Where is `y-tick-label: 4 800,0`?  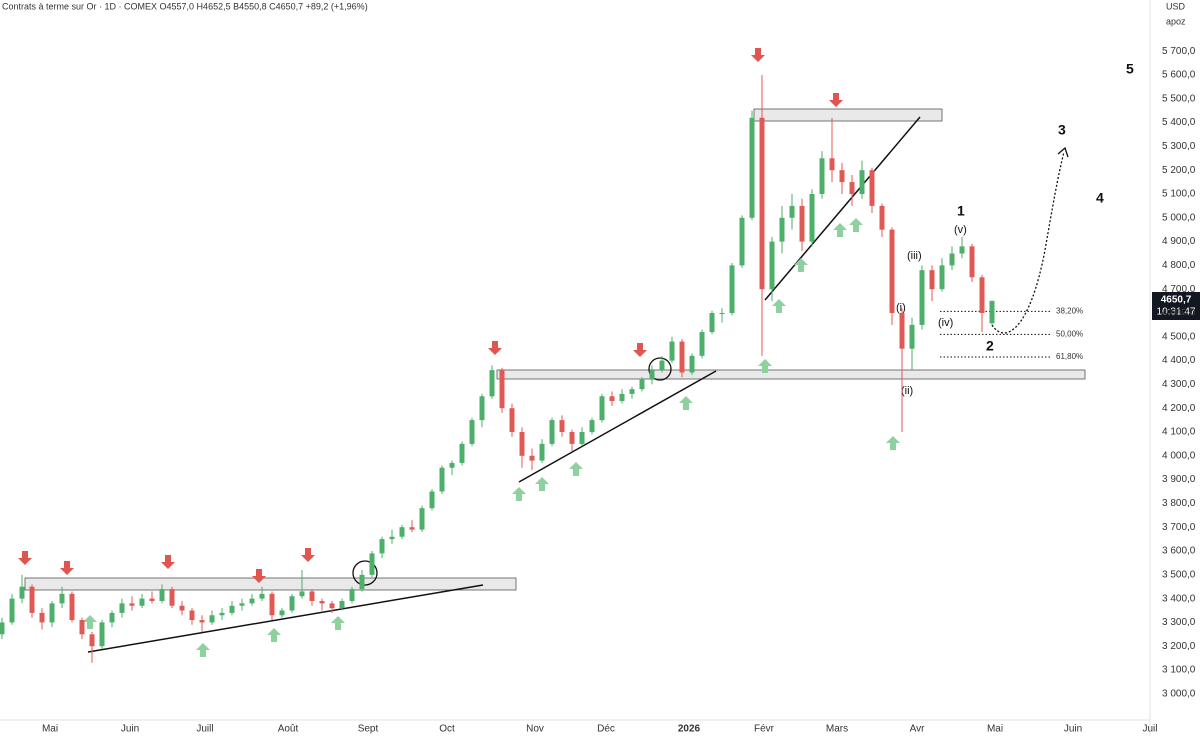 y-tick-label: 4 800,0 is located at coordinates (1179, 265).